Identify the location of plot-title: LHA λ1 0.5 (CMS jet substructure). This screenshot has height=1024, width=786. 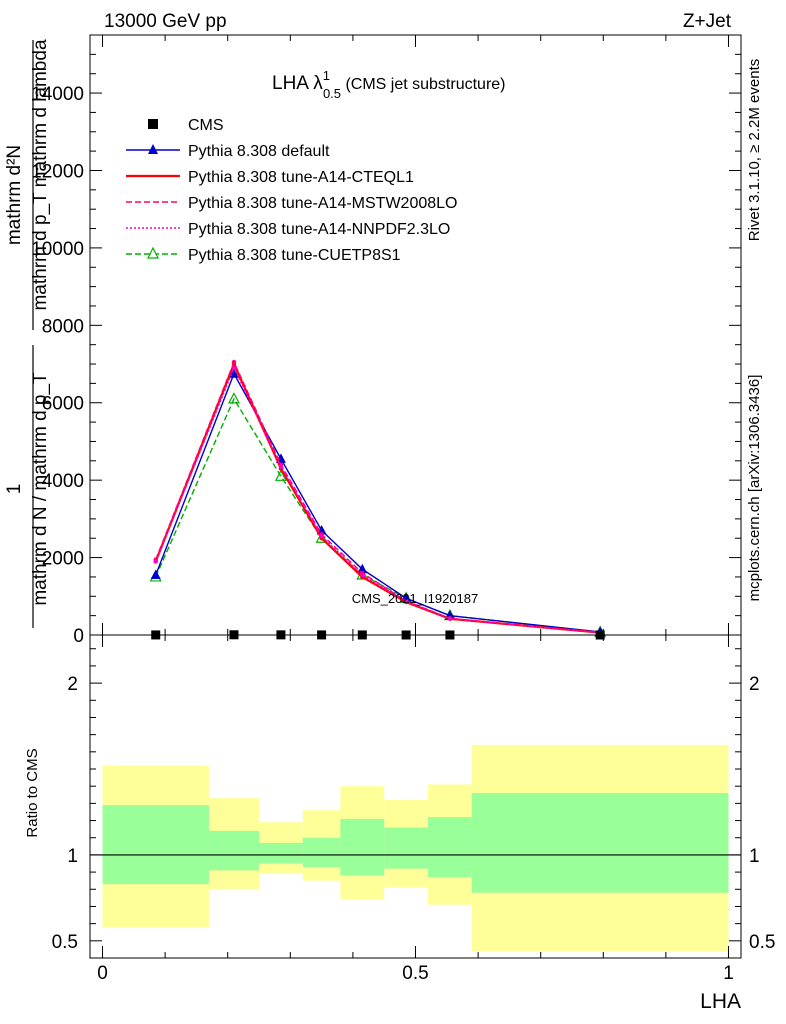
(389, 84).